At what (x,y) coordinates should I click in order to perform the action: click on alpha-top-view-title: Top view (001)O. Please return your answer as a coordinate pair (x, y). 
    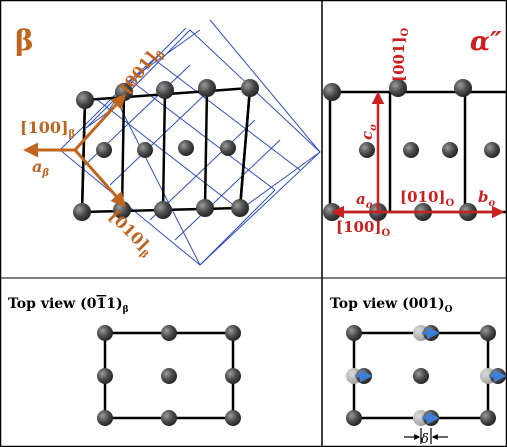
    Looking at the image, I should click on (391, 305).